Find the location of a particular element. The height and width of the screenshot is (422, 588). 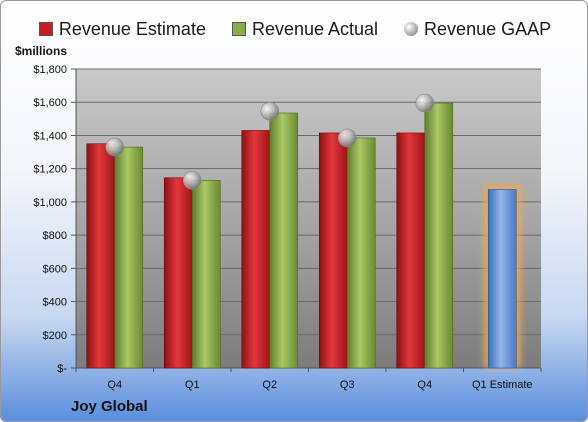

y-tick-label: $600 is located at coordinates (55, 269).